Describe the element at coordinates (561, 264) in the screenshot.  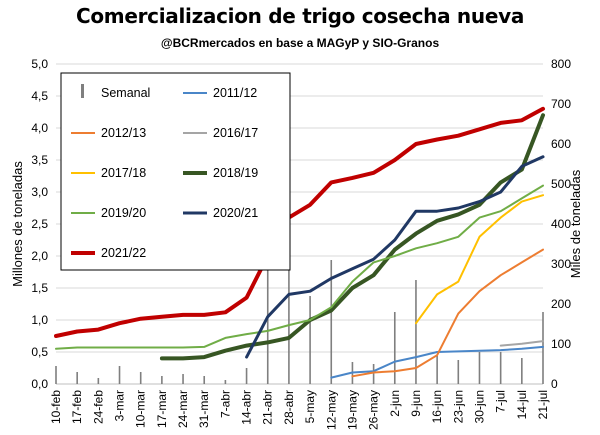
I see `right-tick-label: 300` at that location.